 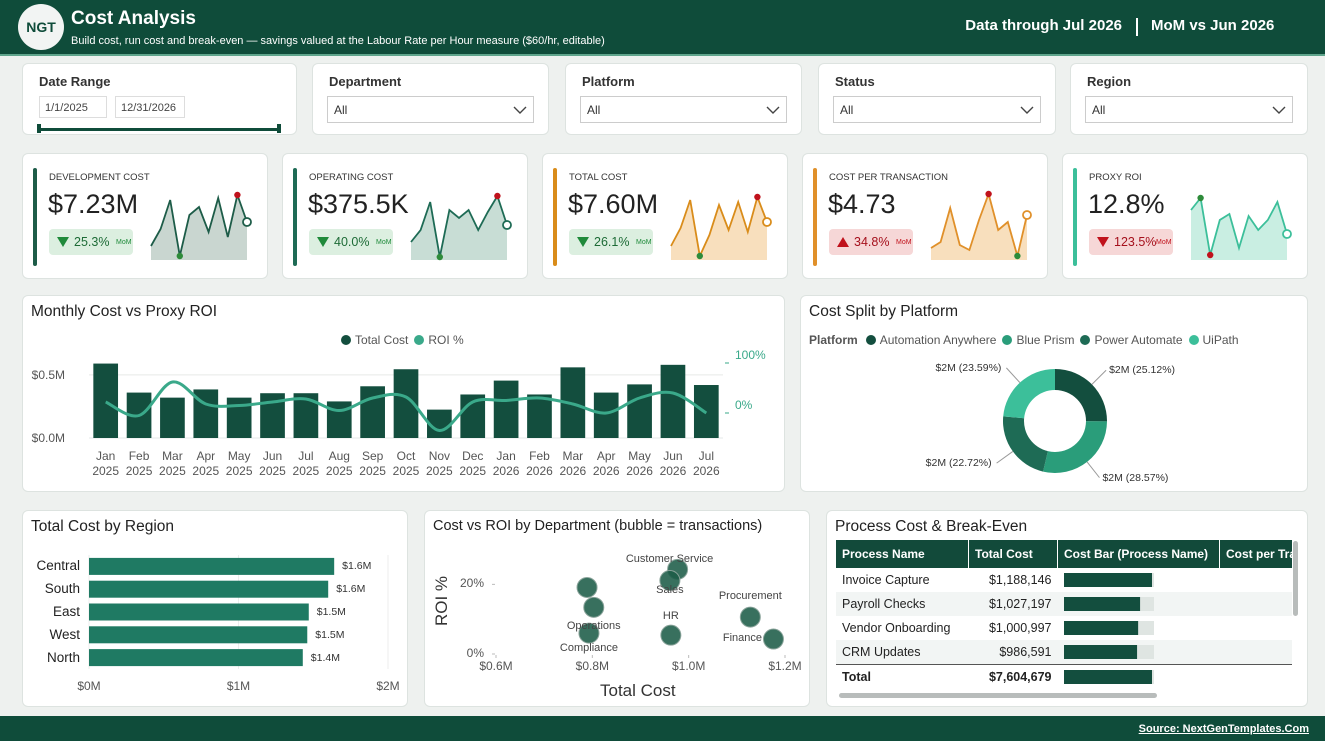 What do you see at coordinates (1013, 554) in the screenshot?
I see `column-header: Total Cost` at bounding box center [1013, 554].